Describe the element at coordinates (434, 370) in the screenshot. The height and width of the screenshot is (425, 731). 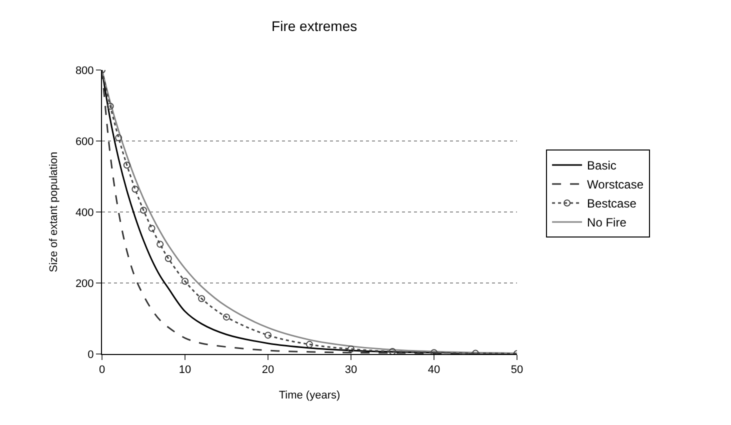
I see `x-tick-label: 40` at that location.